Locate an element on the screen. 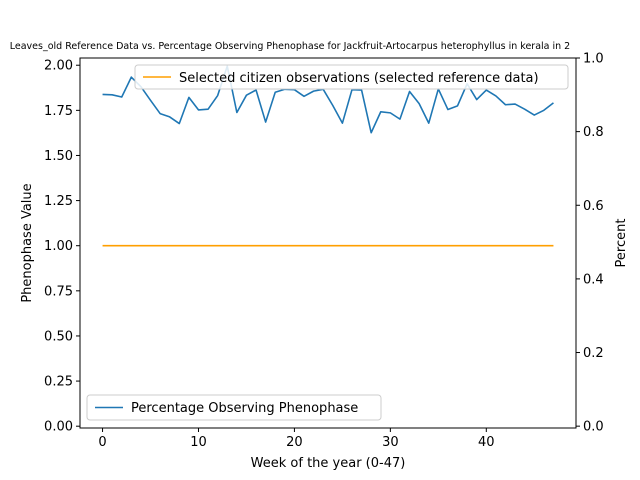 This screenshot has width=640, height=480. y-right-tick-label: 1.0 is located at coordinates (593, 59).